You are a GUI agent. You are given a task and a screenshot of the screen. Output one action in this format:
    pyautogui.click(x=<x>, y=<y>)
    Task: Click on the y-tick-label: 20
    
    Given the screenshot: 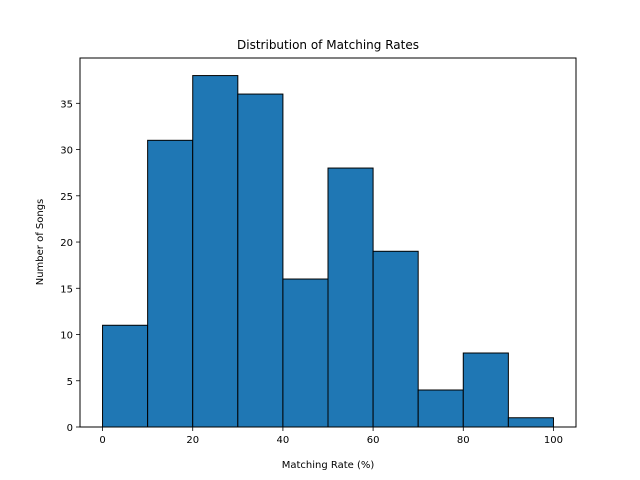 What is the action you would take?
    pyautogui.click(x=66, y=243)
    